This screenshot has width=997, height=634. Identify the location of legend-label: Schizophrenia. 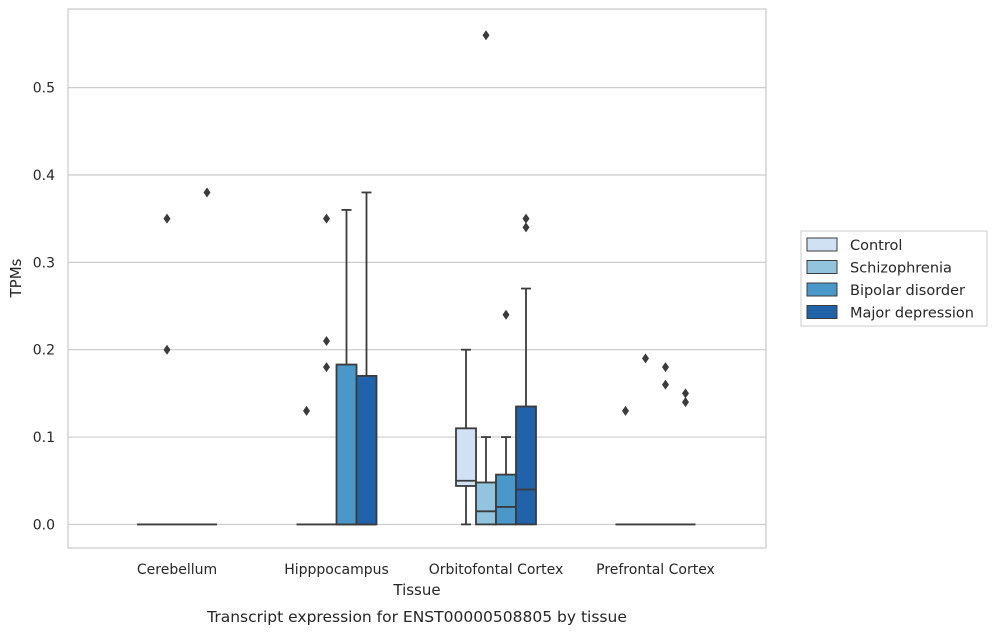
(901, 269).